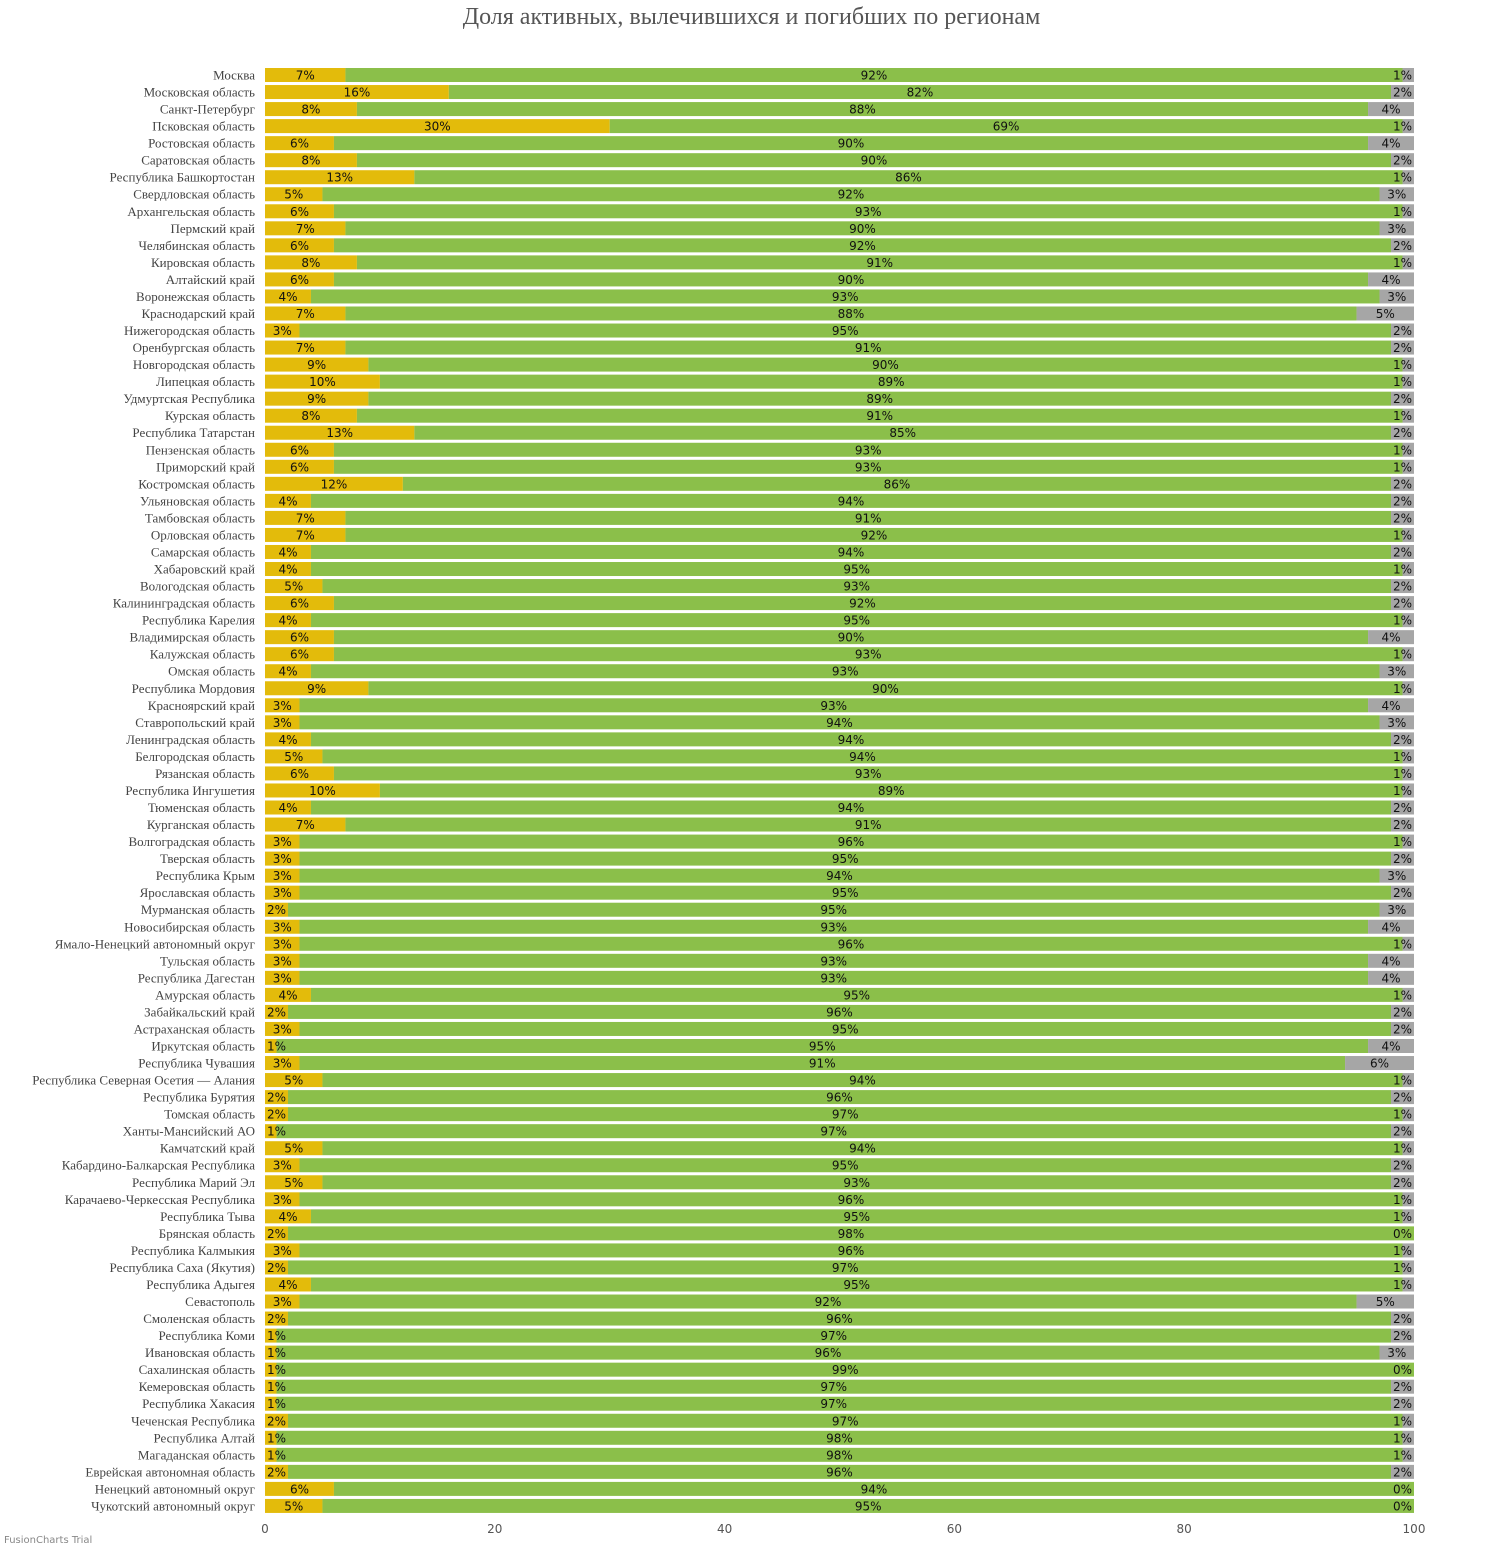 The width and height of the screenshot is (1503, 1562). What do you see at coordinates (193, 1182) in the screenshot?
I see `category-label: Республика Марий Эл` at bounding box center [193, 1182].